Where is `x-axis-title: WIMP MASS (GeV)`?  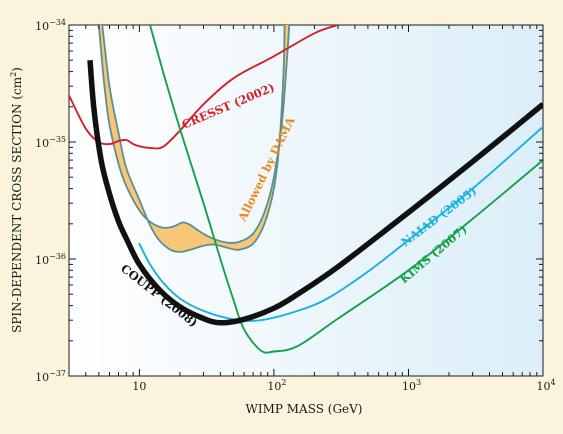
x-axis-title: WIMP MASS (GeV) is located at coordinates (304, 409).